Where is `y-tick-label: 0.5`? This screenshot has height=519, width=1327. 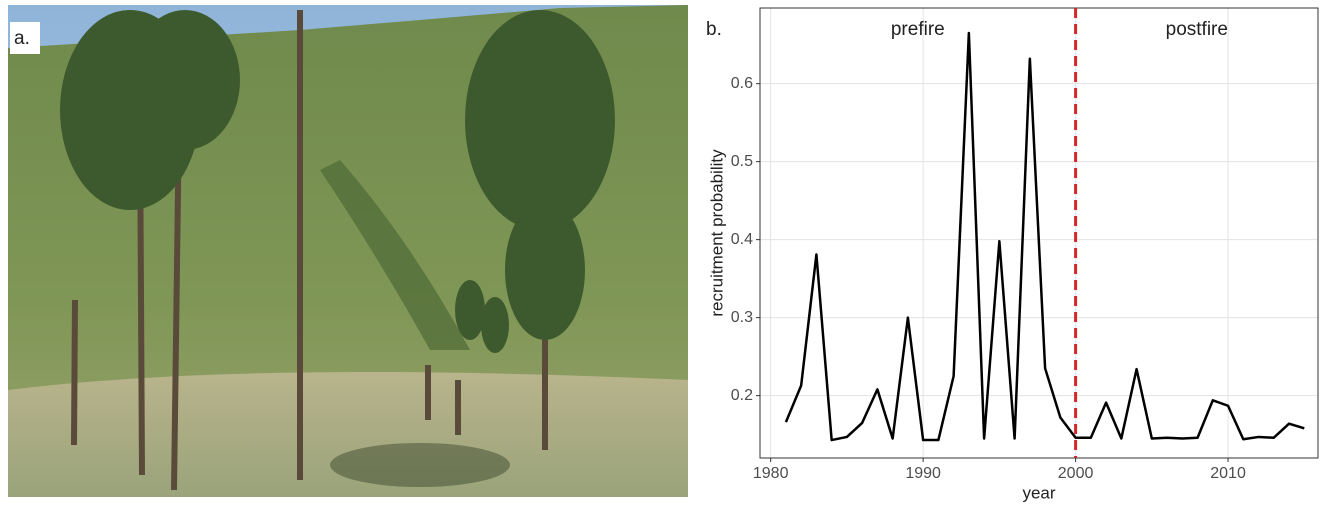
y-tick-label: 0.5 is located at coordinates (742, 161).